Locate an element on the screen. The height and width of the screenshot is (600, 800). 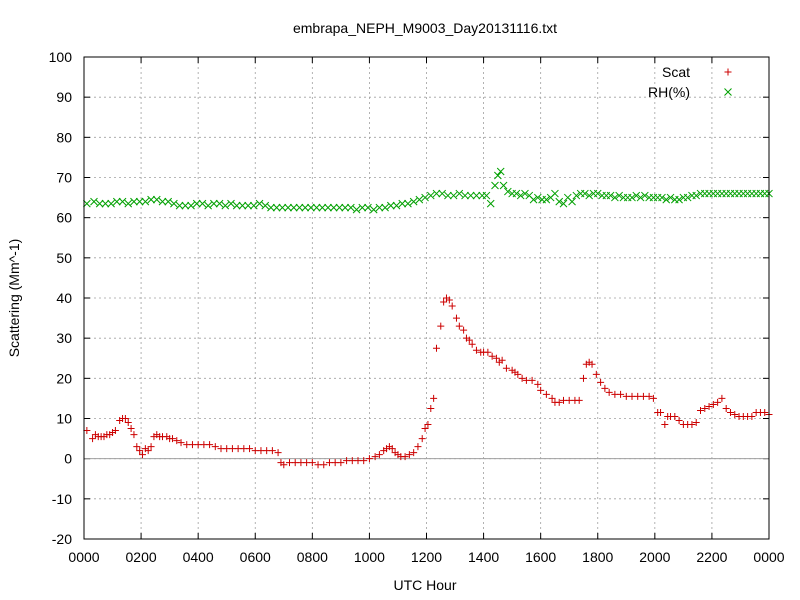
x-axis-label: UTC Hour is located at coordinates (424, 585).